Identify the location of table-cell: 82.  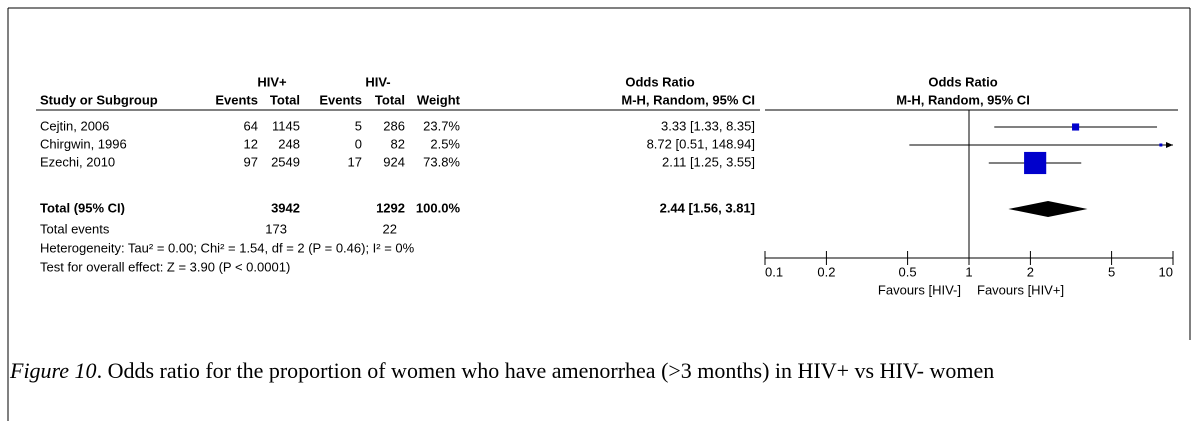
(398, 143).